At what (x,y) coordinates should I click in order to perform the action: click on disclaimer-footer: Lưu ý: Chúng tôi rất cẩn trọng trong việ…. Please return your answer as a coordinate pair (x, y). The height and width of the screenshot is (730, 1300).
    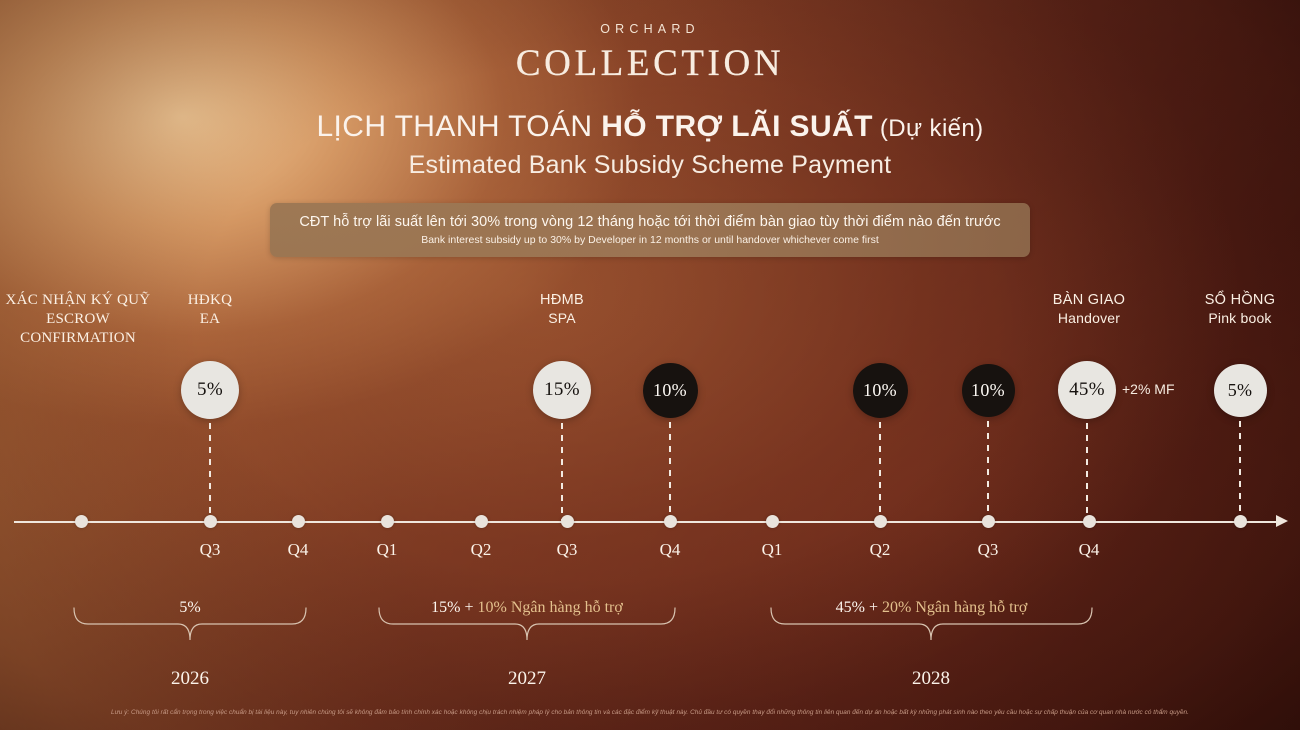
    Looking at the image, I should click on (650, 712).